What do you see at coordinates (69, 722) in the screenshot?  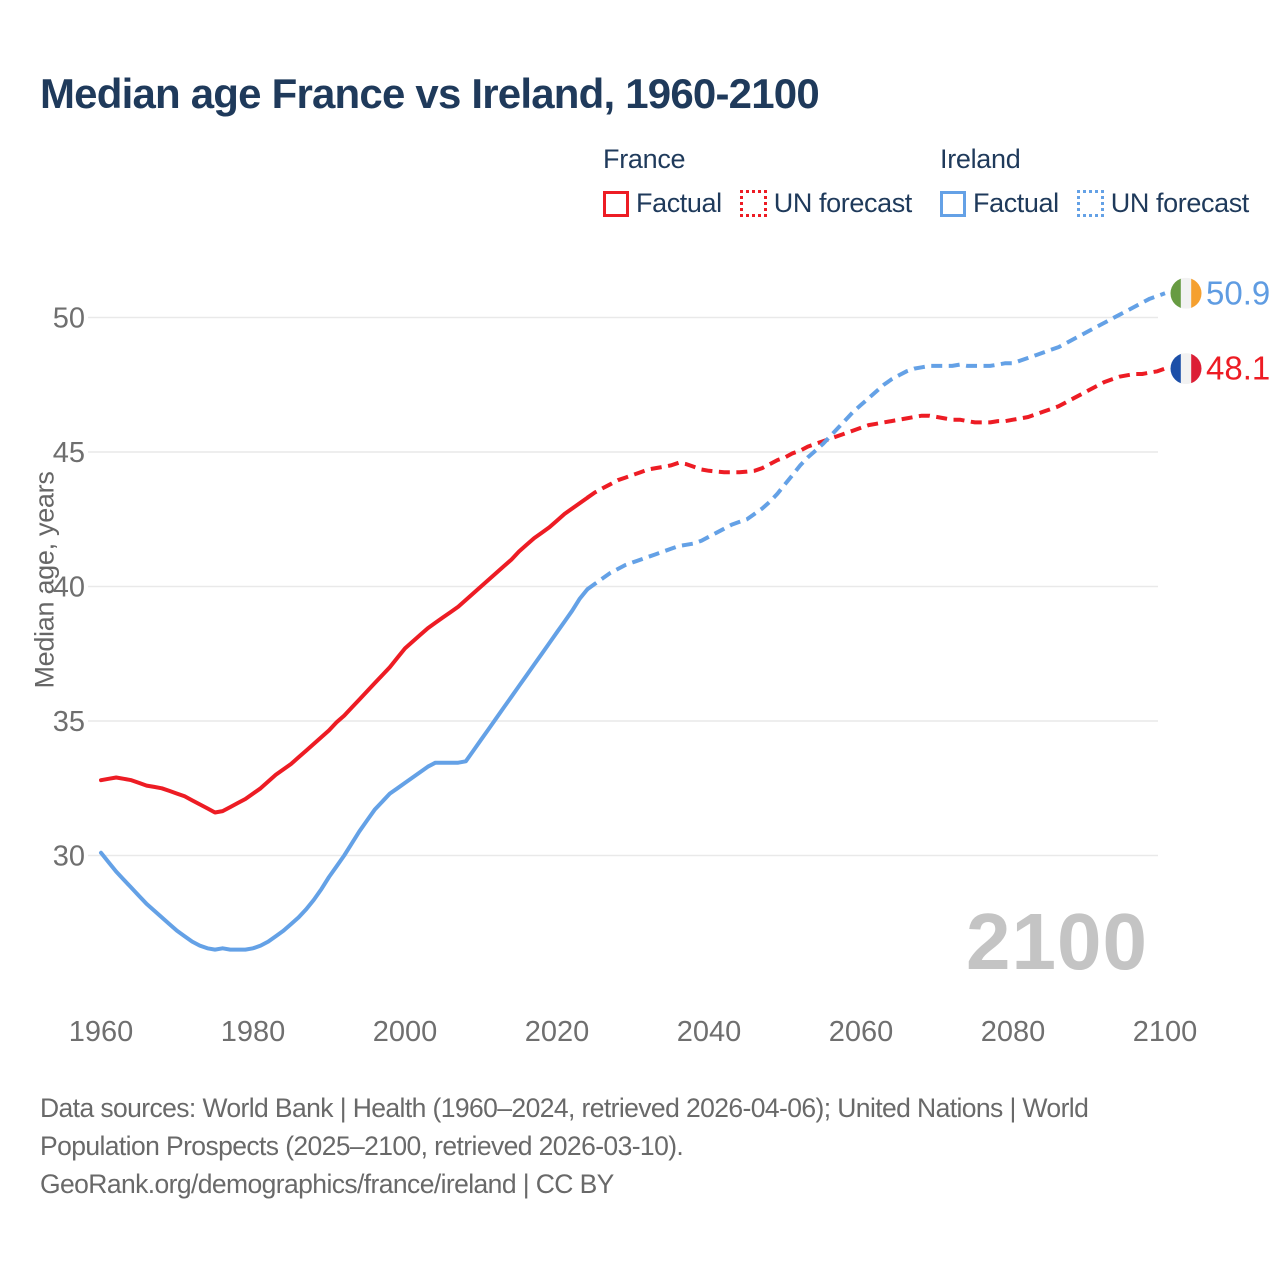 I see `y-tick-label: 35` at bounding box center [69, 722].